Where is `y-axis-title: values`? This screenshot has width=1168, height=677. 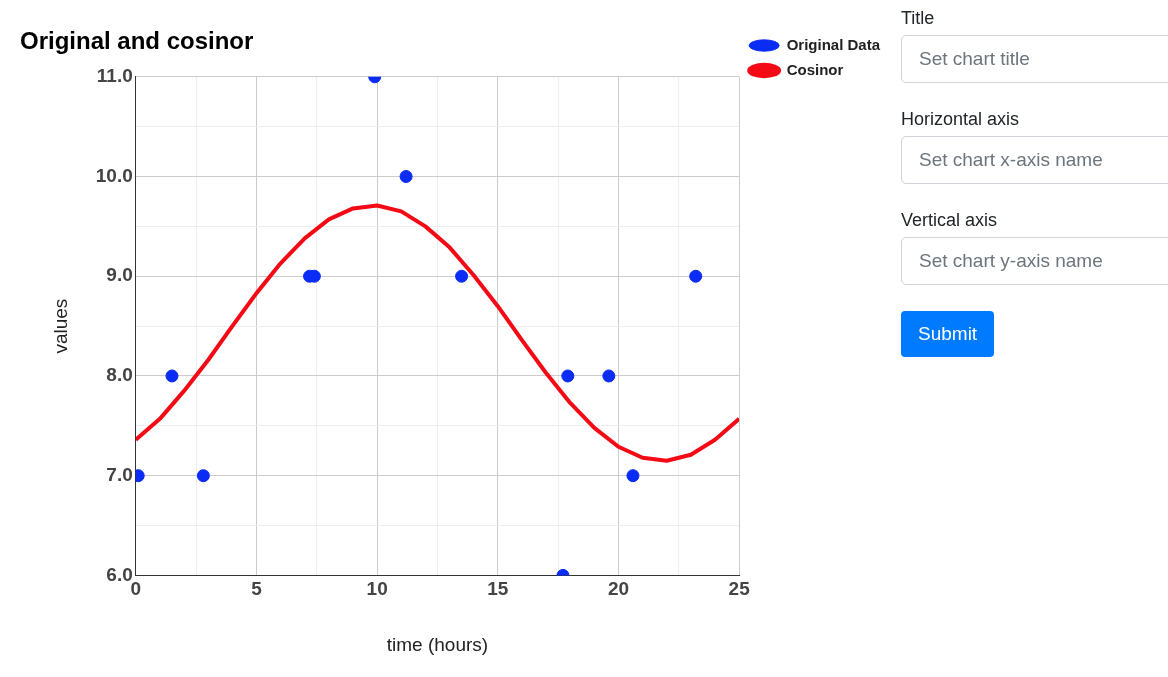
y-axis-title: values is located at coordinates (60, 326).